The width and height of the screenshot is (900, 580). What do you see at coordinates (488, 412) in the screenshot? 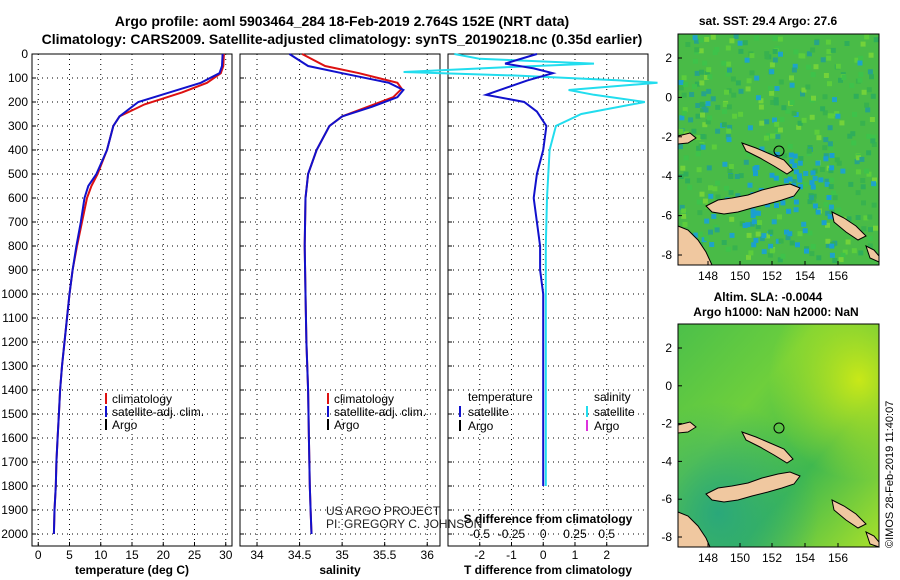
I see `legend-sat-label: satellite` at bounding box center [488, 412].